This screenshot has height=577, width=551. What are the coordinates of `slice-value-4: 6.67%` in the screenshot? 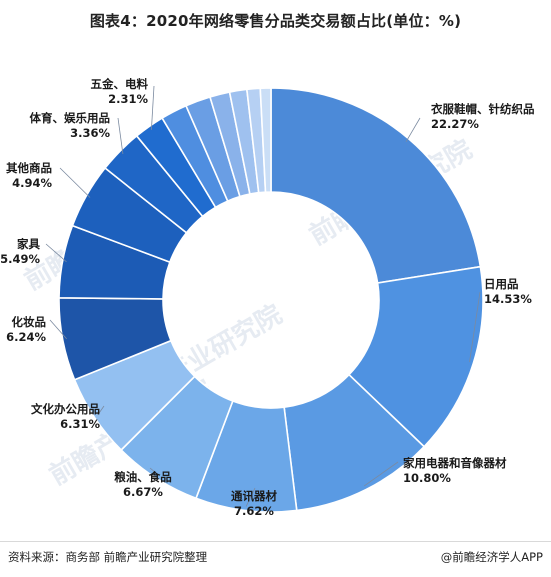 It's located at (143, 492).